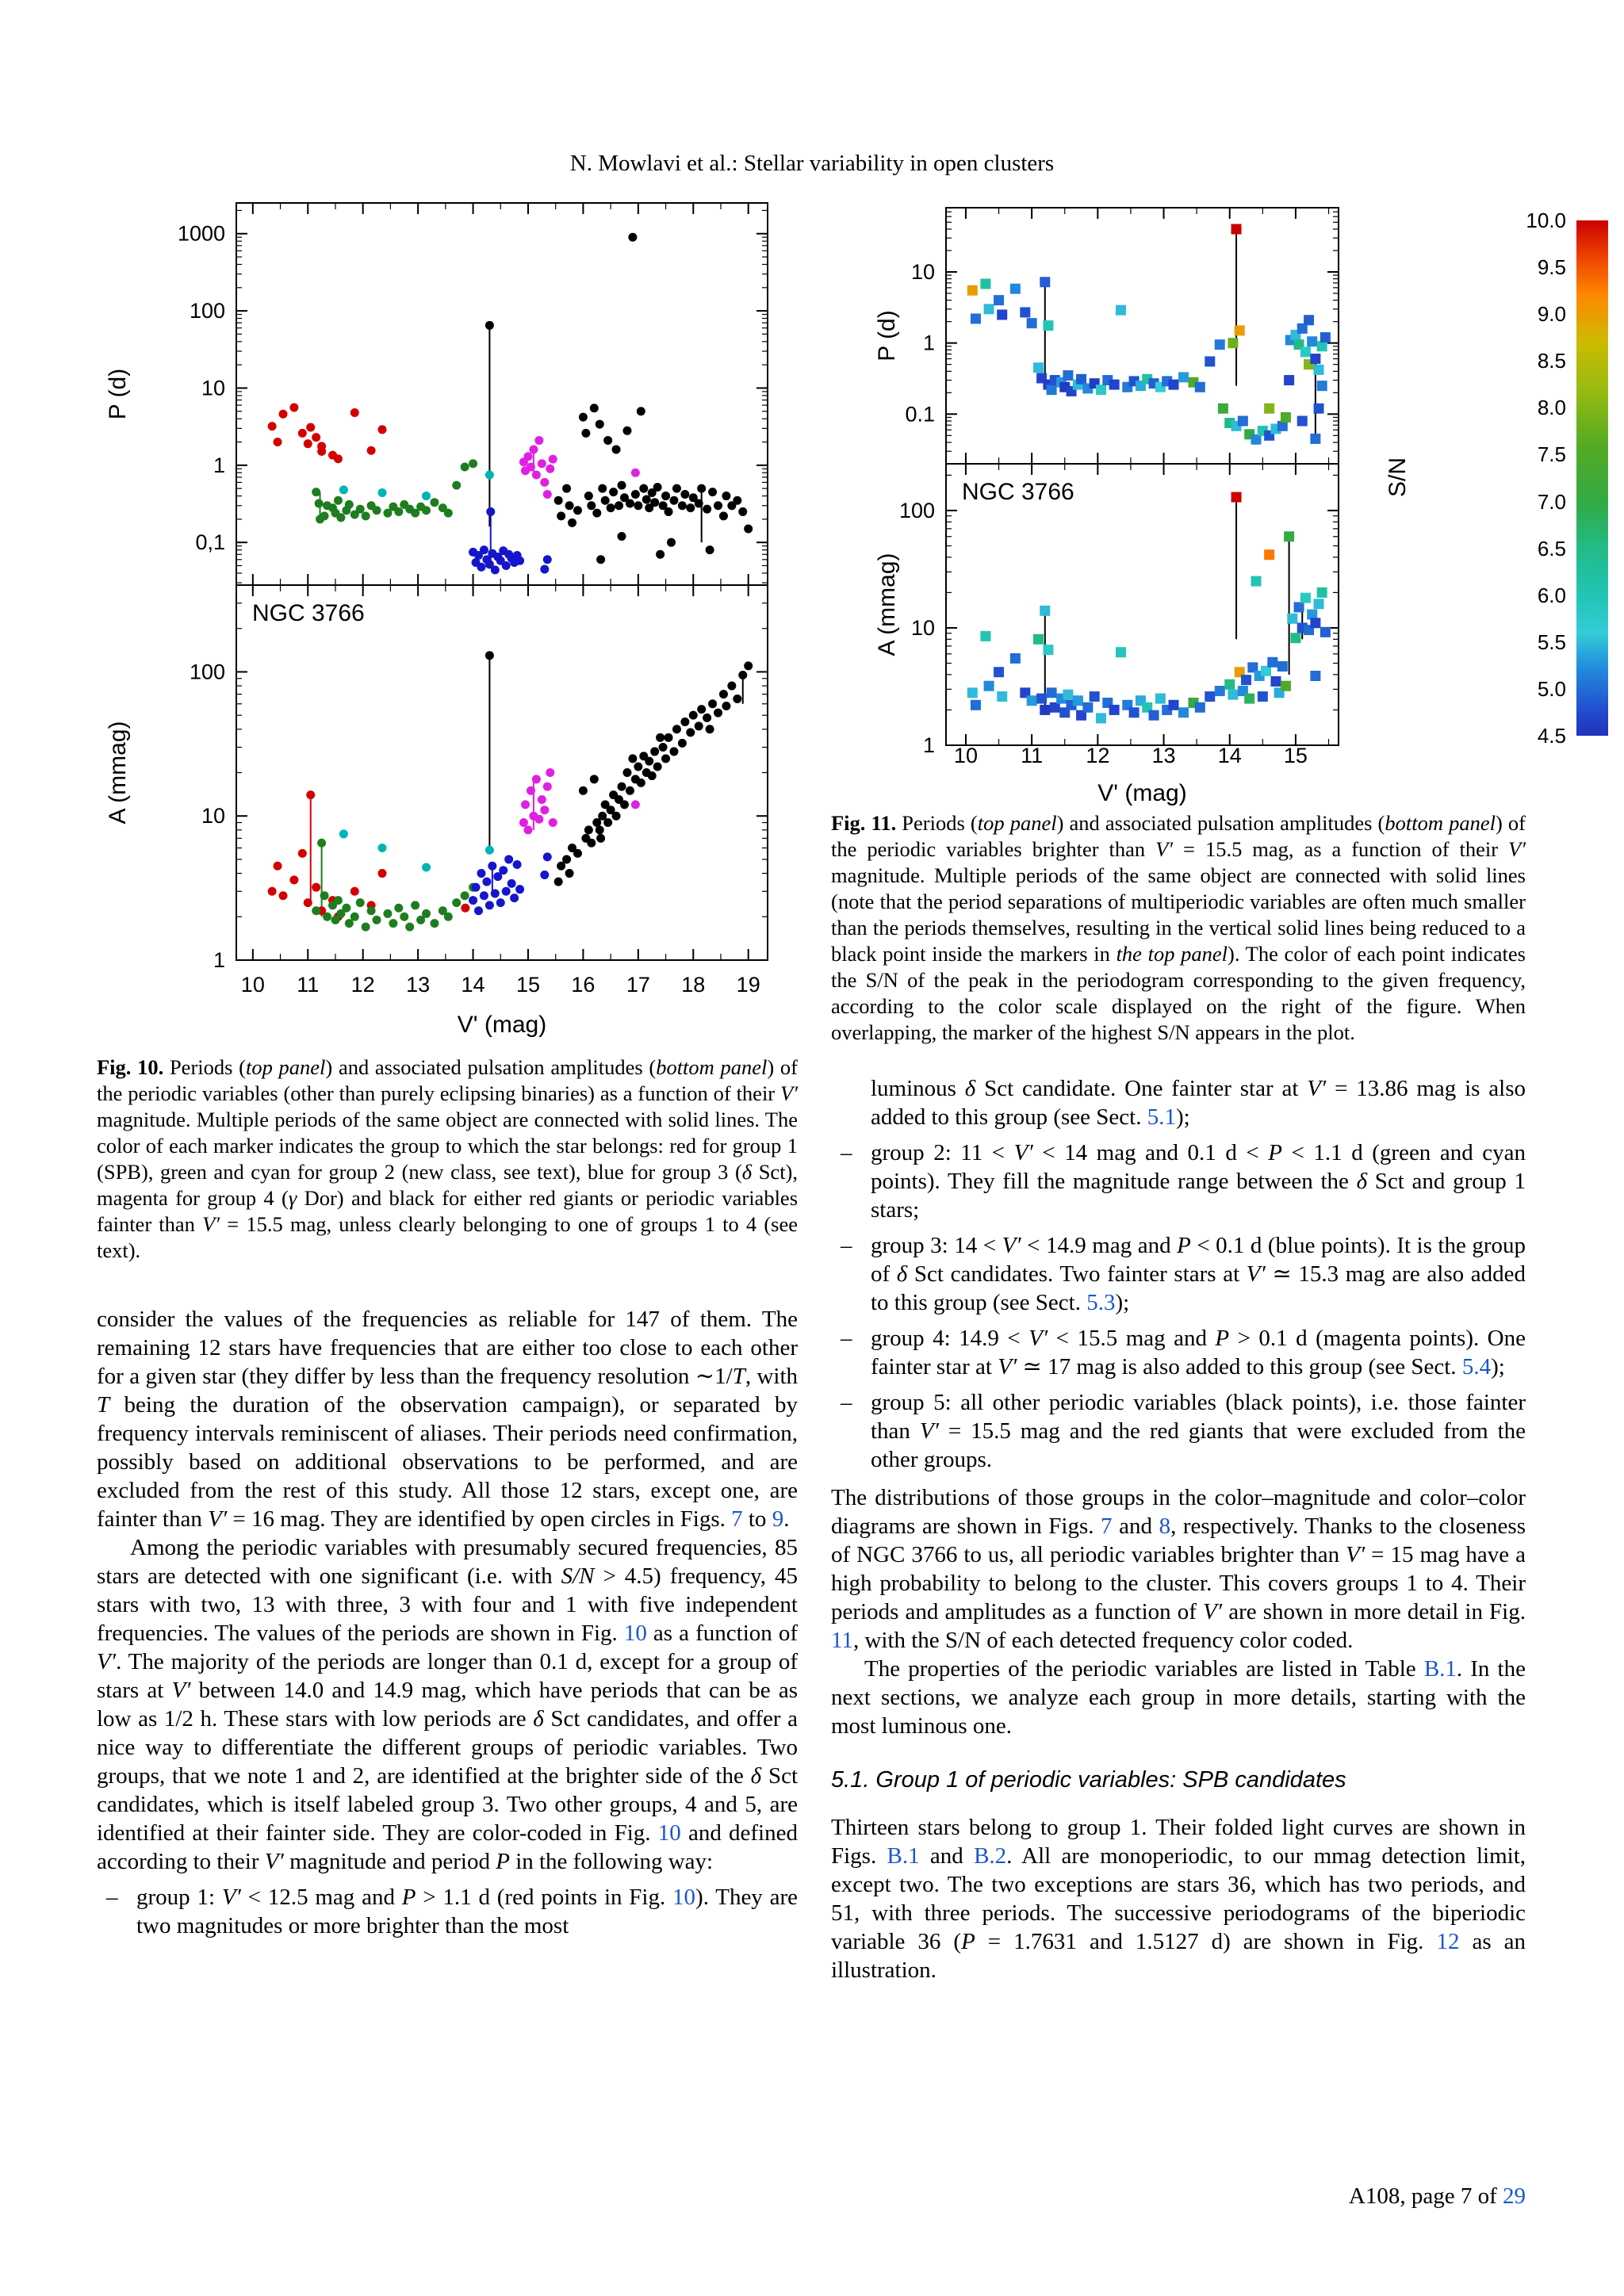 The width and height of the screenshot is (1624, 2296). I want to click on text-segment: as an illustration., so click(1178, 1956).